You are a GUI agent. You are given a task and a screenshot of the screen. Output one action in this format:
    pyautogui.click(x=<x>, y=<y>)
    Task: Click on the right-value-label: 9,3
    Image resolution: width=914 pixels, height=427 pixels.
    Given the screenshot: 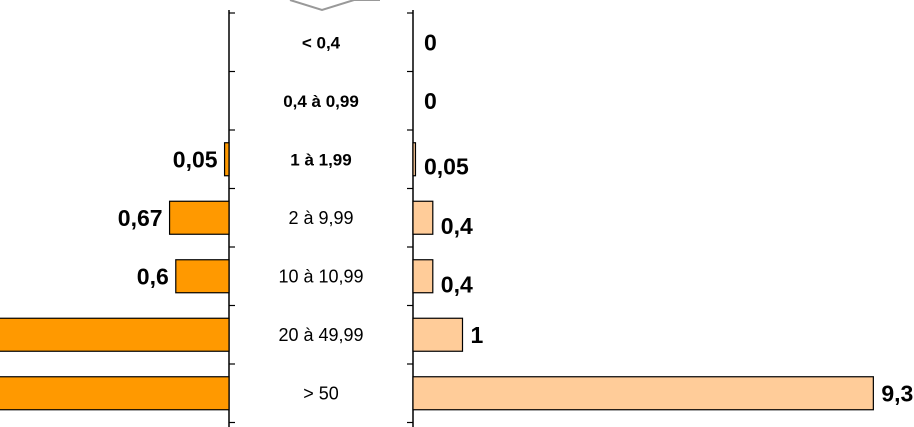 What is the action you would take?
    pyautogui.click(x=897, y=393)
    